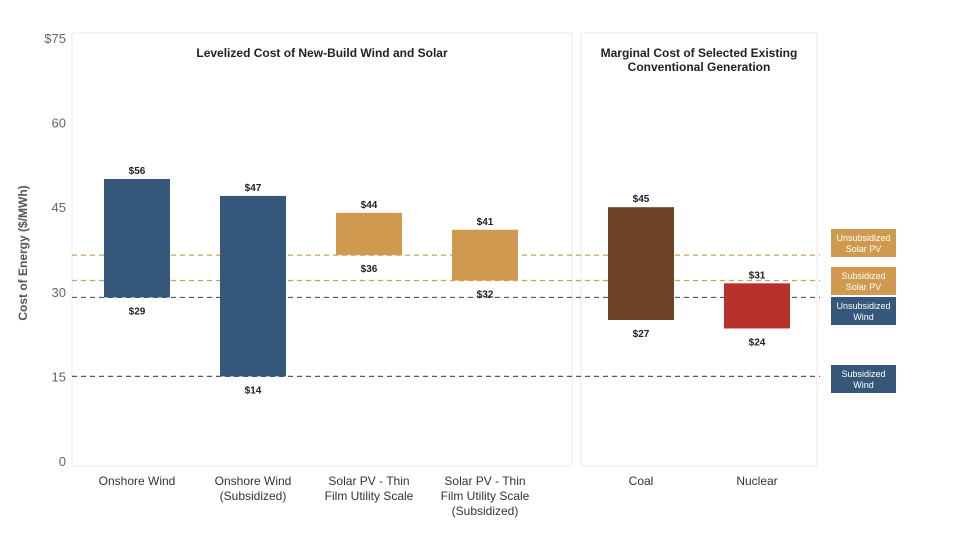  Describe the element at coordinates (641, 481) in the screenshot. I see `x-category-label: Coal` at that location.